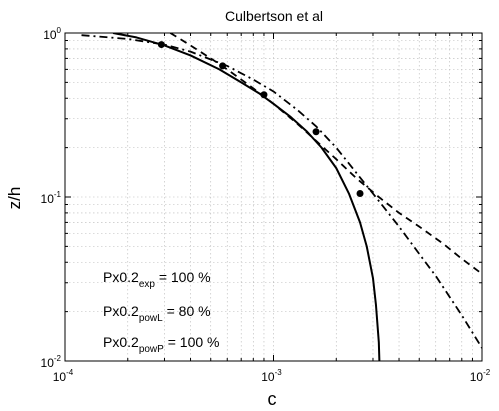 This screenshot has width=499, height=411. I want to click on annotation-text: Px0.2powL = 80 %, so click(157, 313).